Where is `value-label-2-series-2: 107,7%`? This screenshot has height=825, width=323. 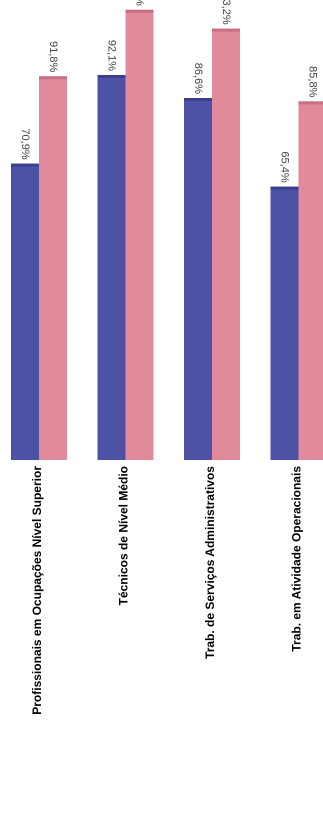 value-label-2-series-2: 107,7% is located at coordinates (140, 3).